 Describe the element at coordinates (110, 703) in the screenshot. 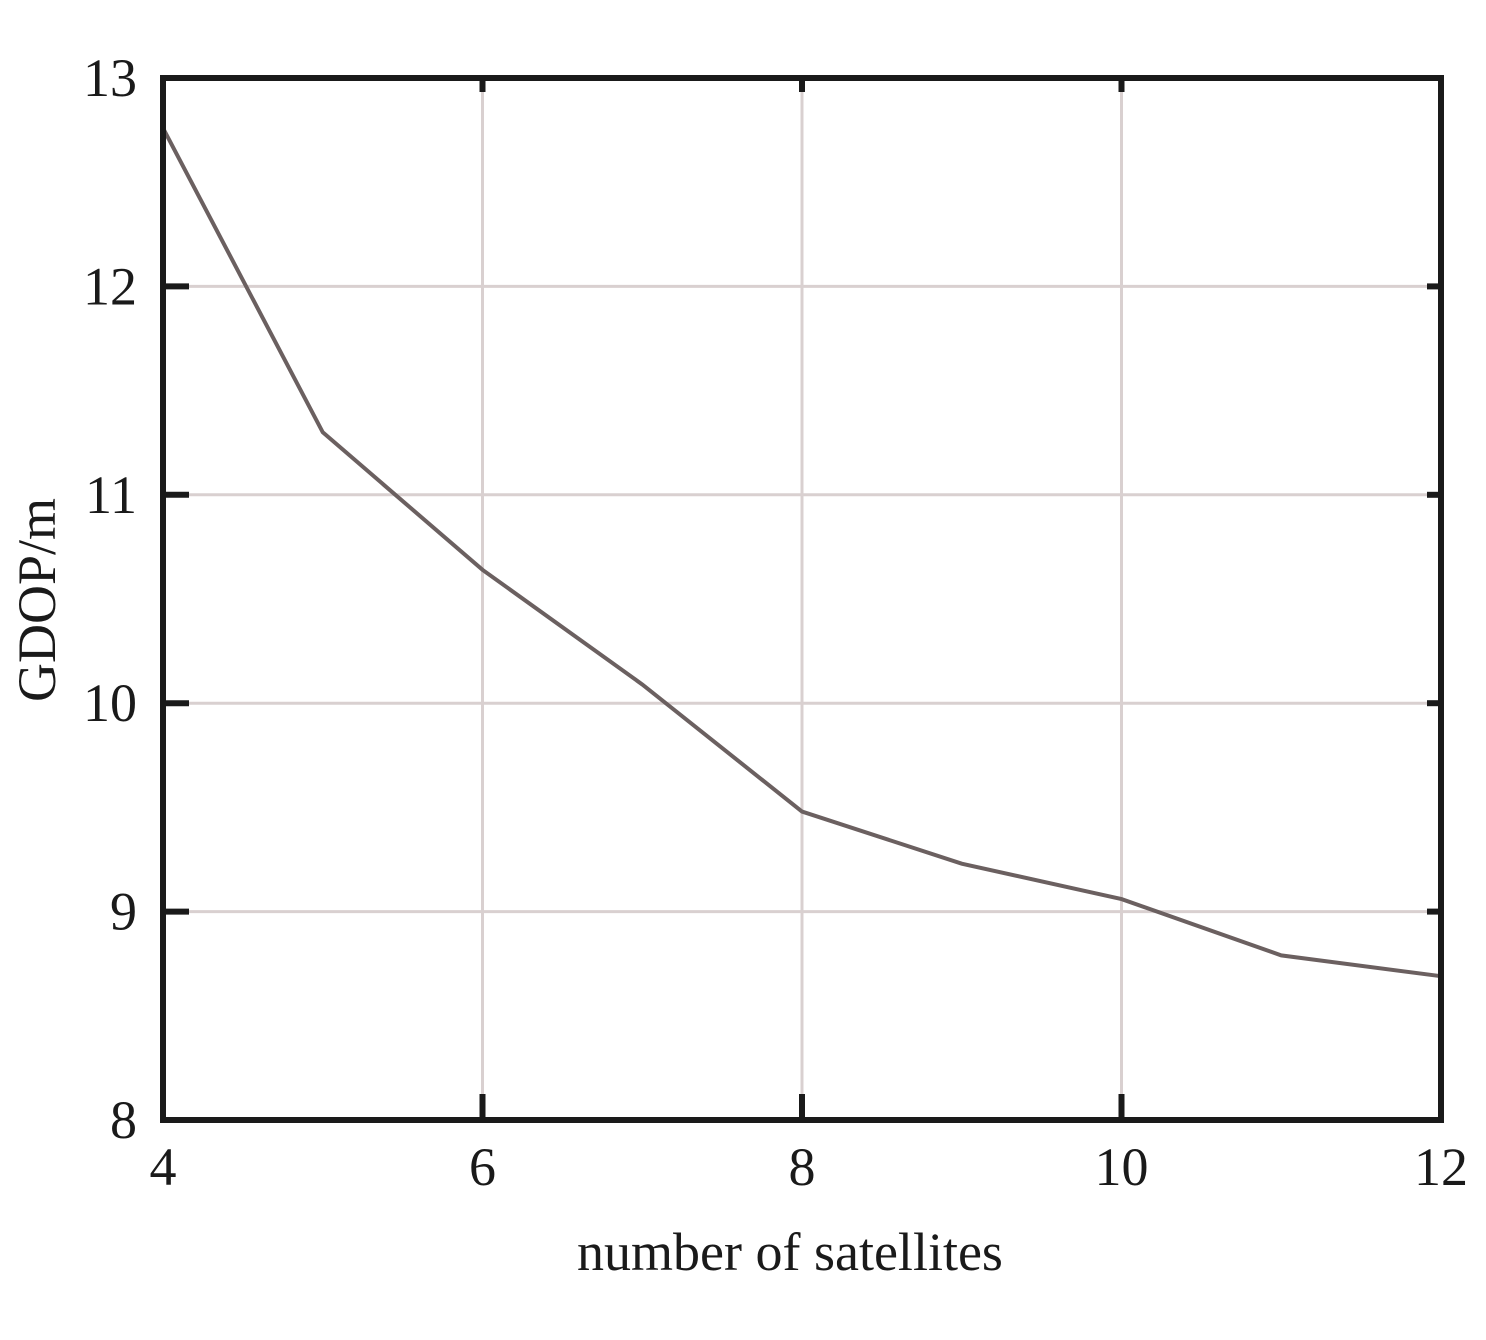

I see `y-tick-label: 10` at that location.